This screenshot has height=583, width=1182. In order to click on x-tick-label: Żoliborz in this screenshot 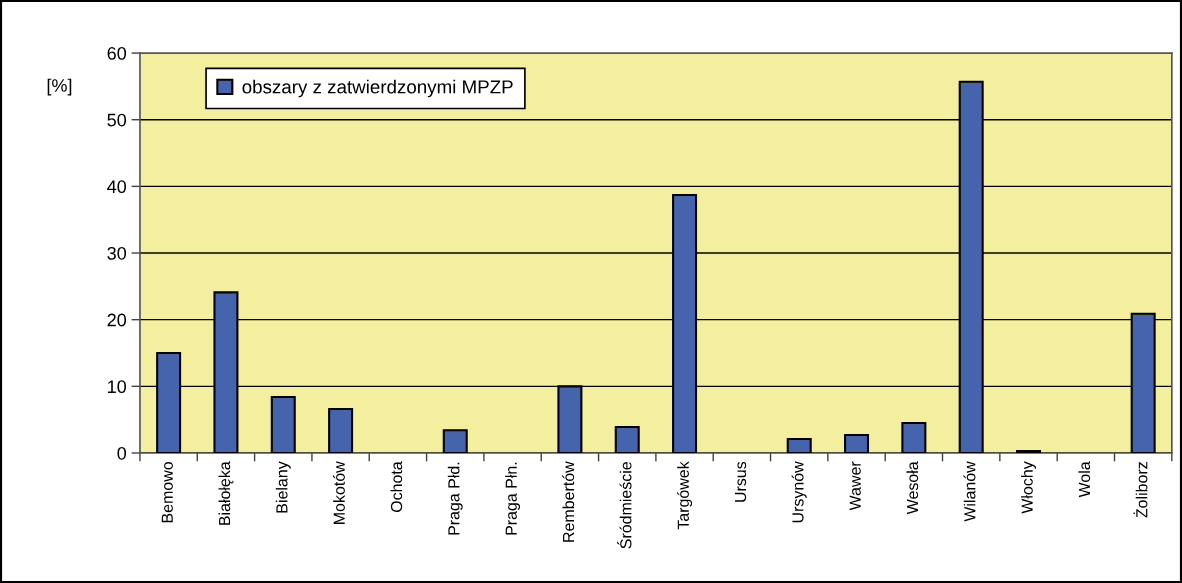, I will do `click(1140, 490)`.